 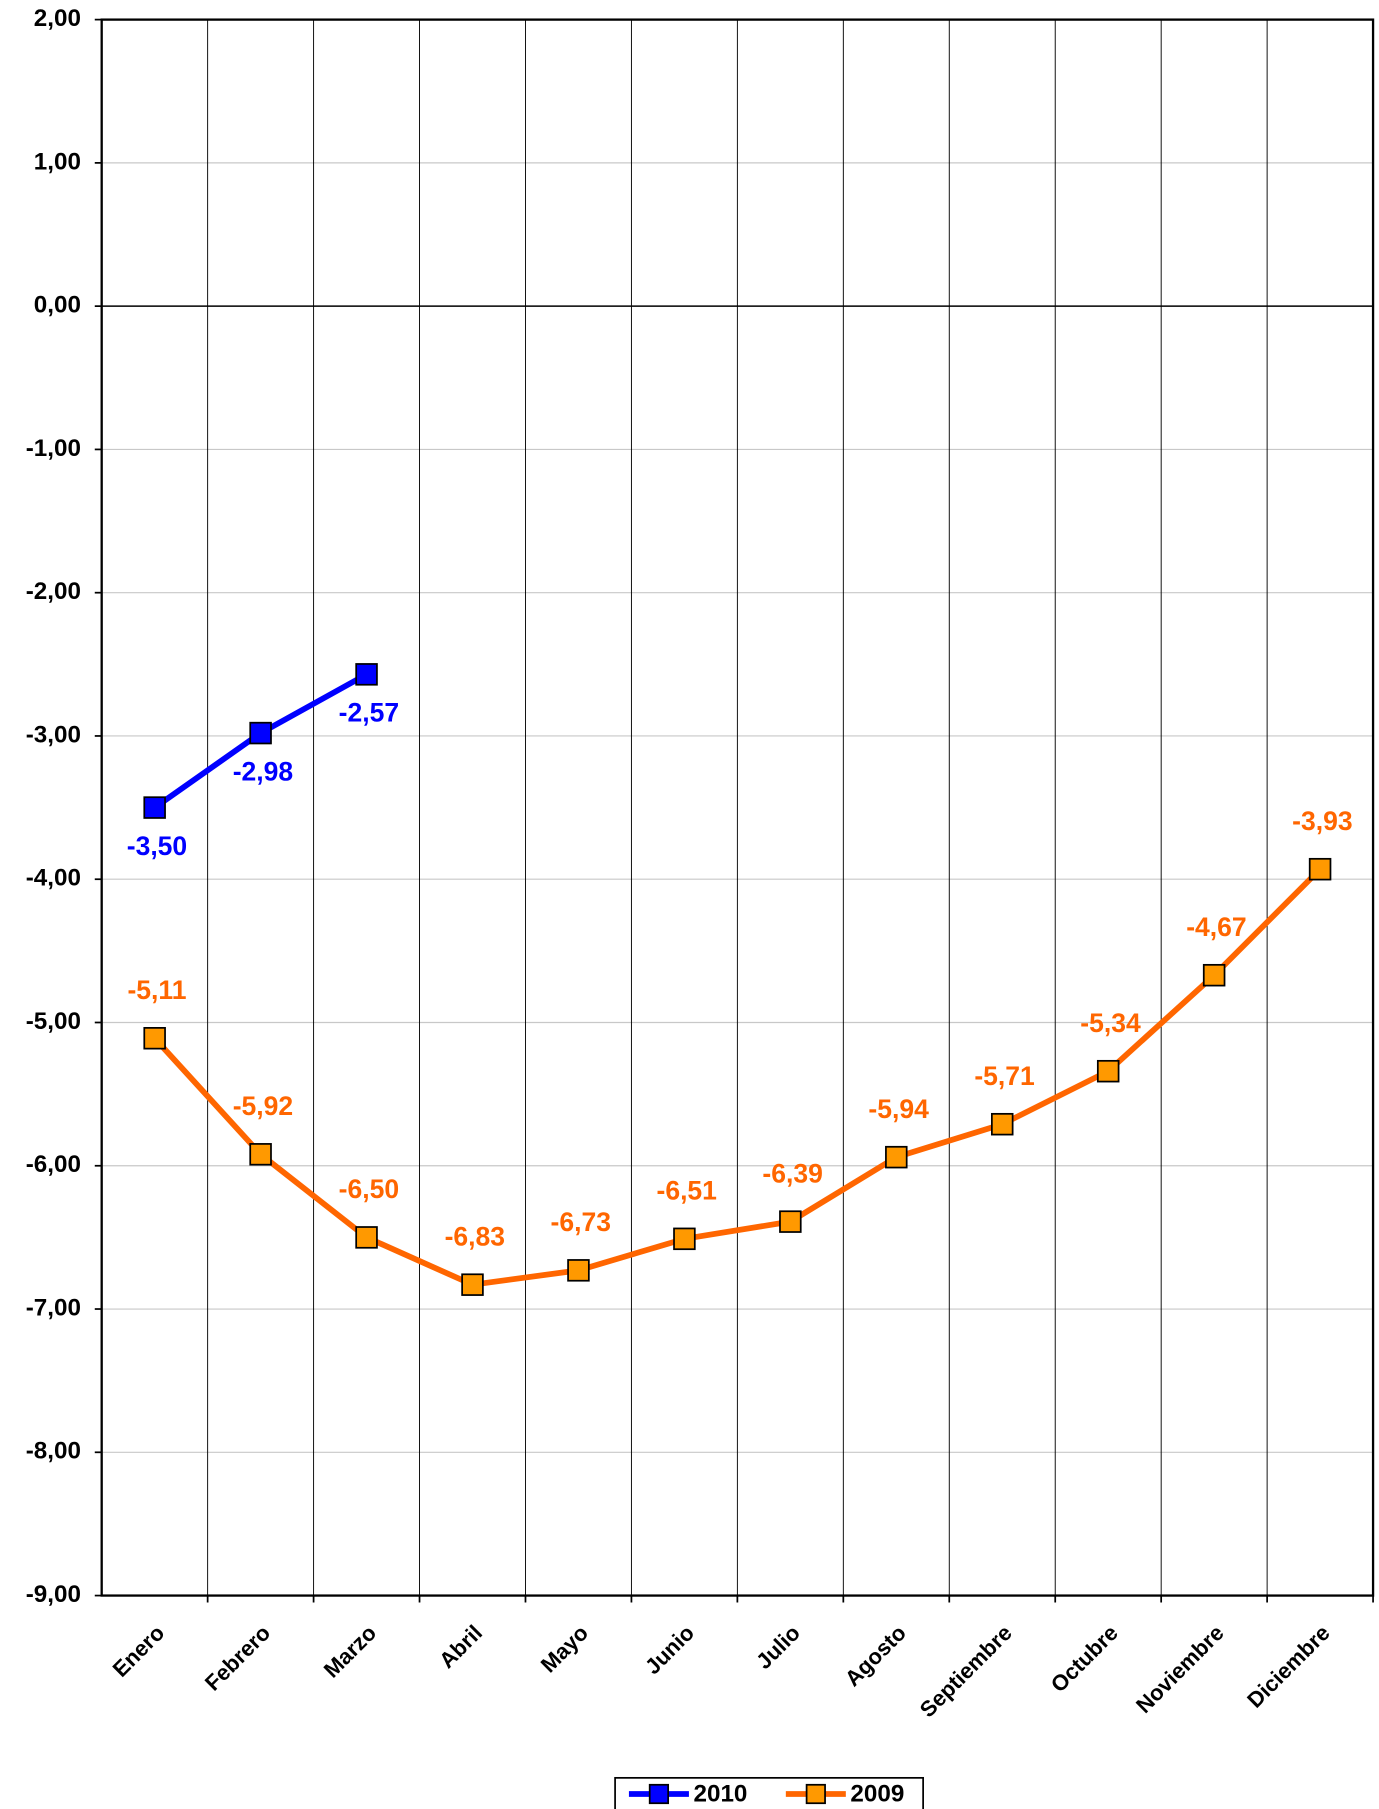 I want to click on x-tick-label: Diciembre, so click(x=1288, y=1666).